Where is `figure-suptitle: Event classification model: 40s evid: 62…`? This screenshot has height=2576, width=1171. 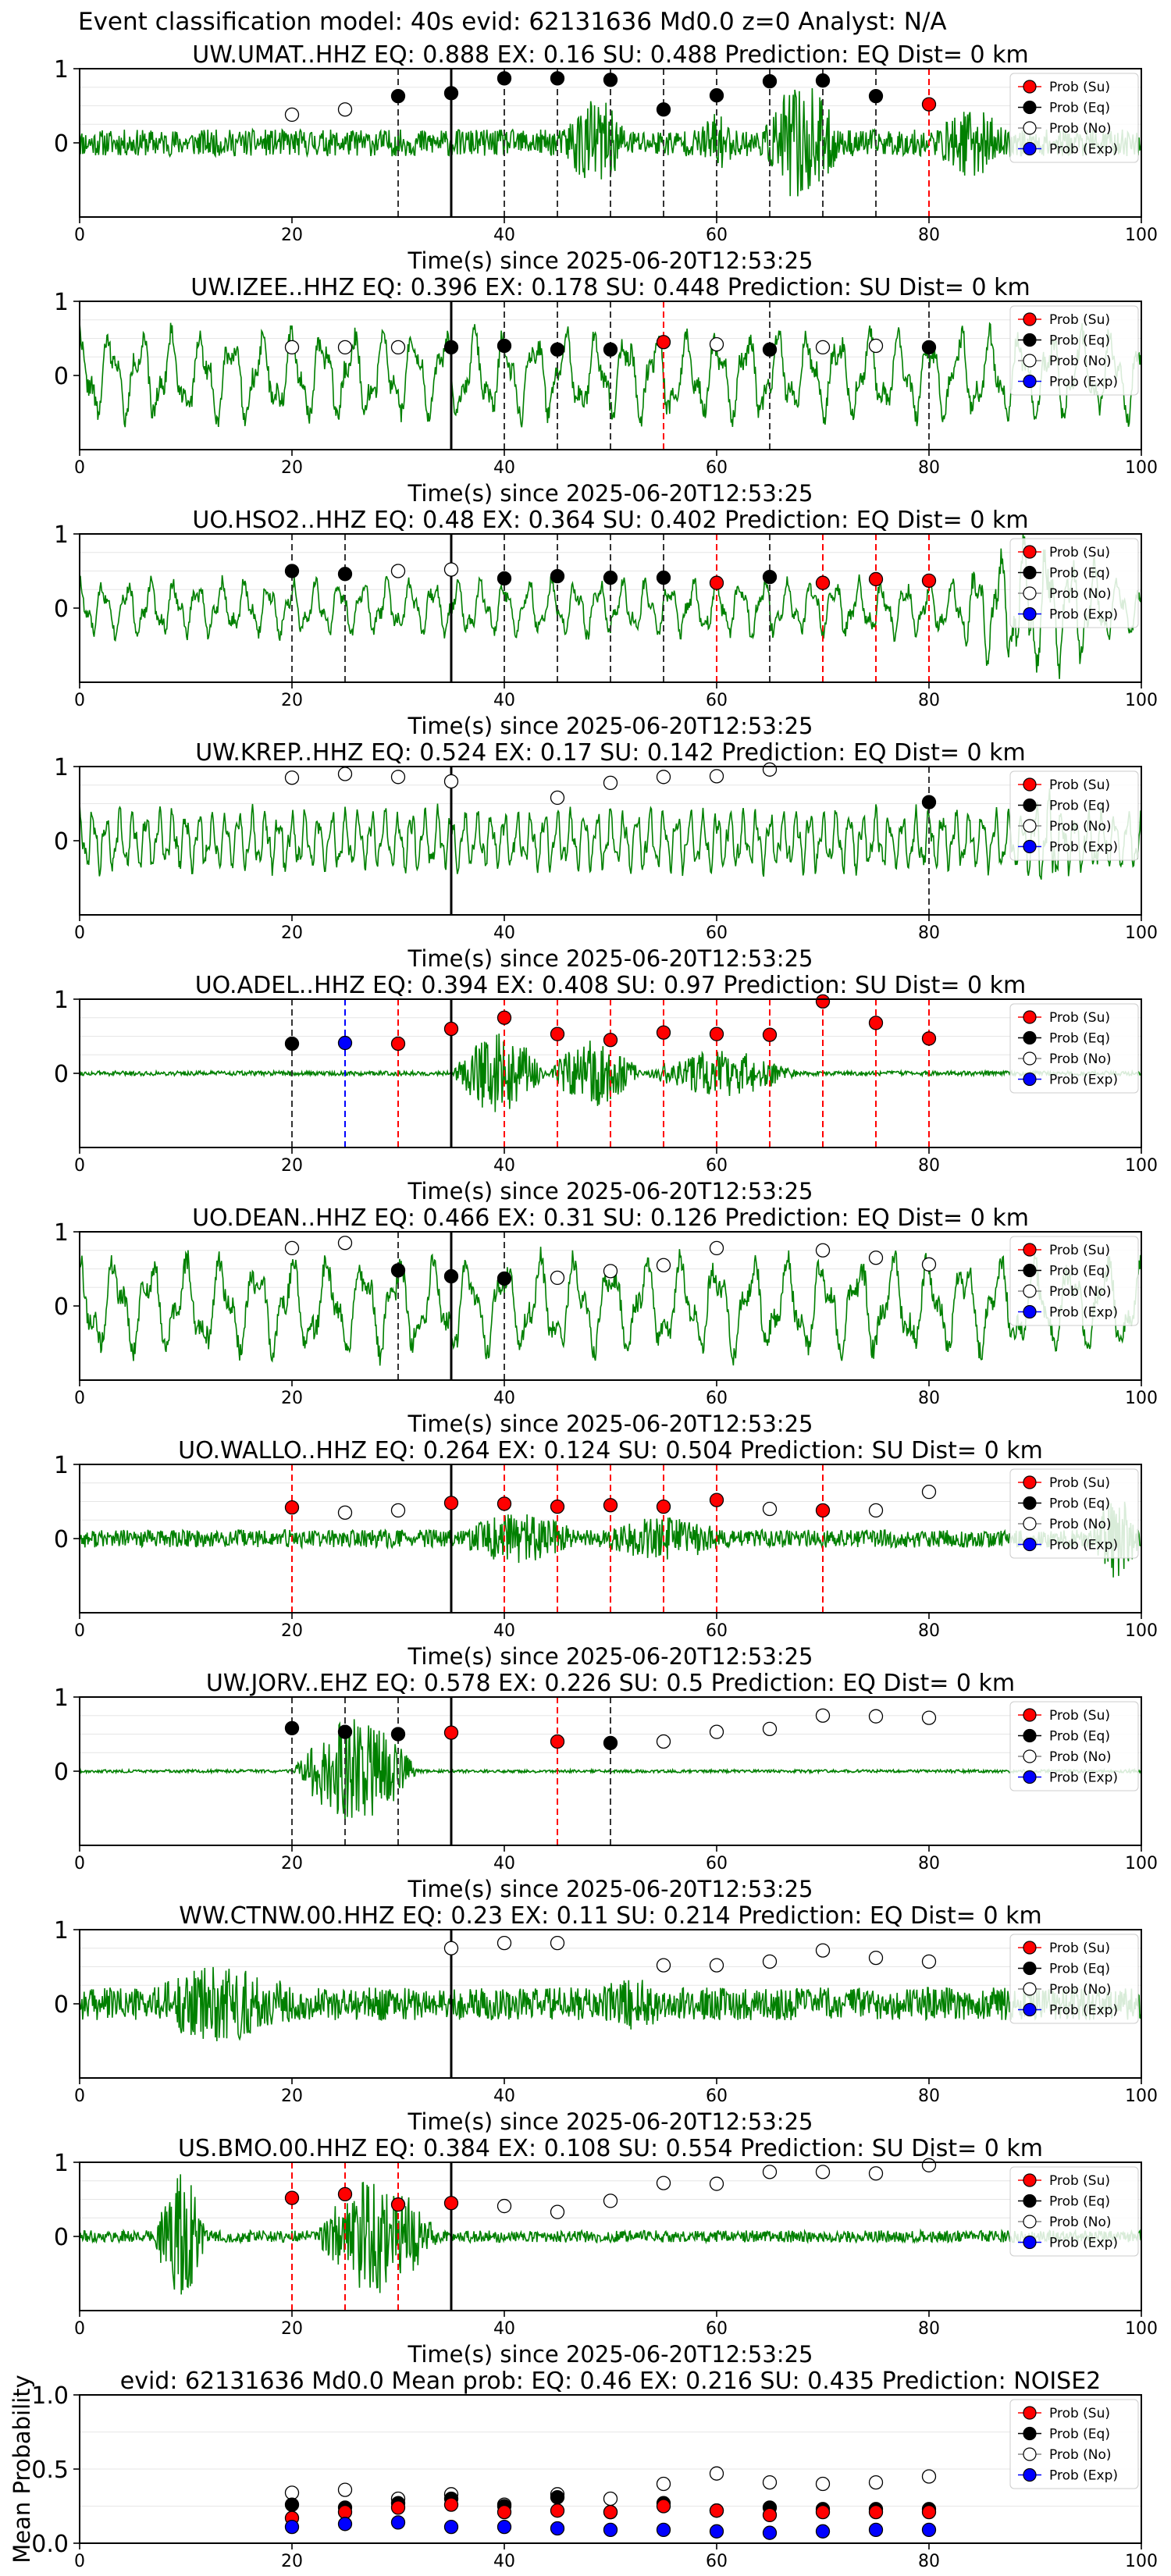 figure-suptitle: Event classification model: 40s evid: 62… is located at coordinates (512, 22).